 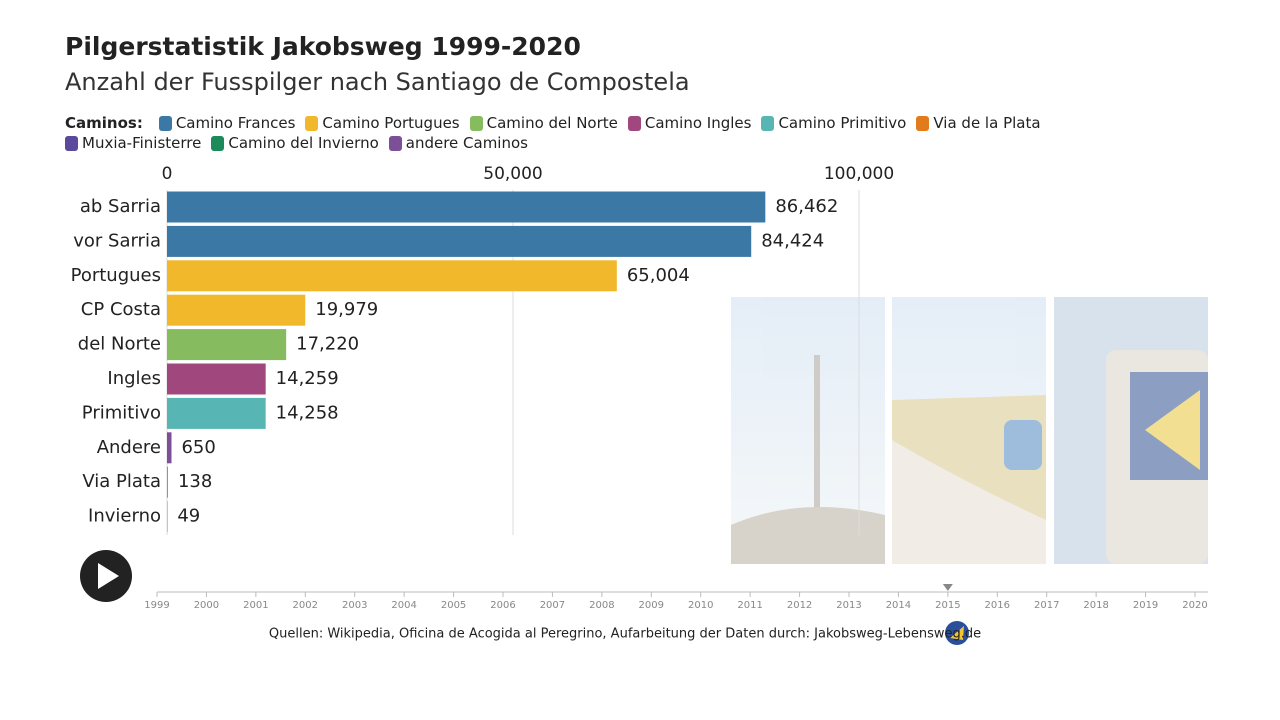 What do you see at coordinates (898, 605) in the screenshot?
I see `timeline-label: 2014` at bounding box center [898, 605].